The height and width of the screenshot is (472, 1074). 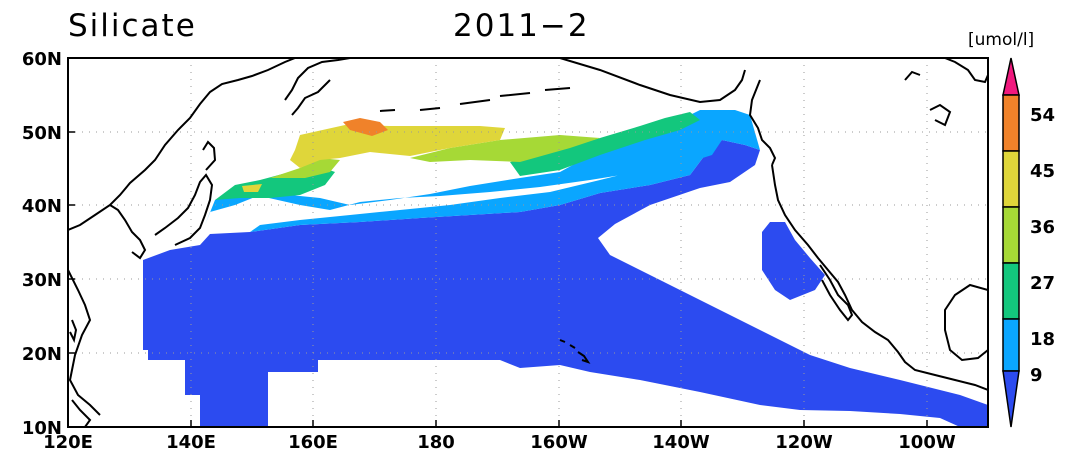 What do you see at coordinates (1042, 283) in the screenshot?
I see `colorbar-label-27: 27` at bounding box center [1042, 283].